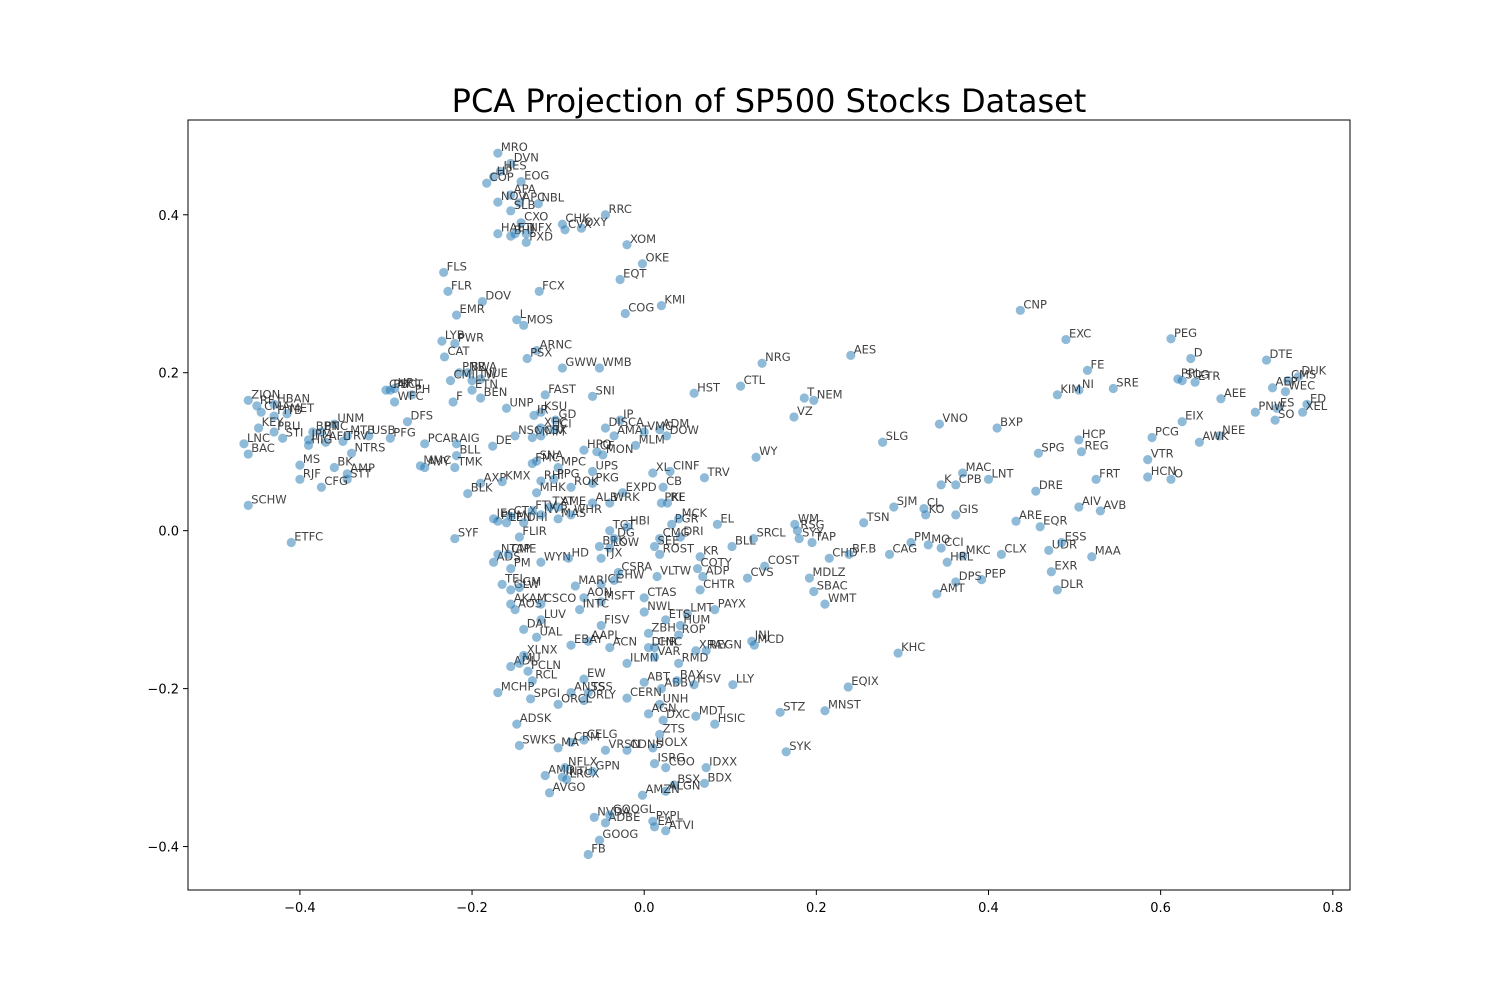 Image resolution: width=1500 pixels, height=1000 pixels. I want to click on data-point: MCHP, so click(513, 689).